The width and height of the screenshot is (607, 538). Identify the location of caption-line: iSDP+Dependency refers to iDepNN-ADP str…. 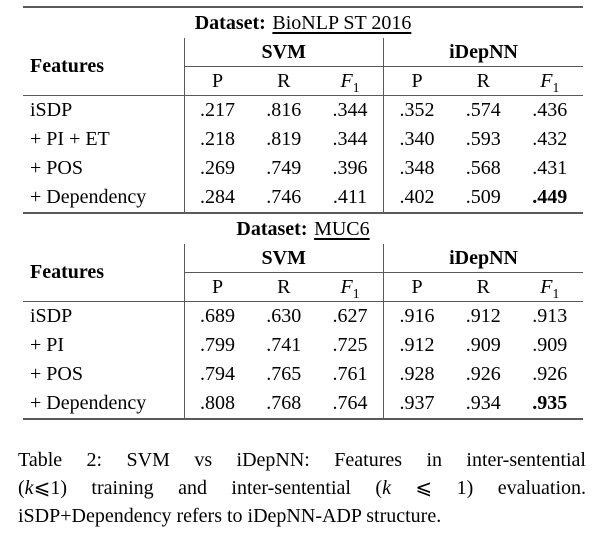
(230, 516).